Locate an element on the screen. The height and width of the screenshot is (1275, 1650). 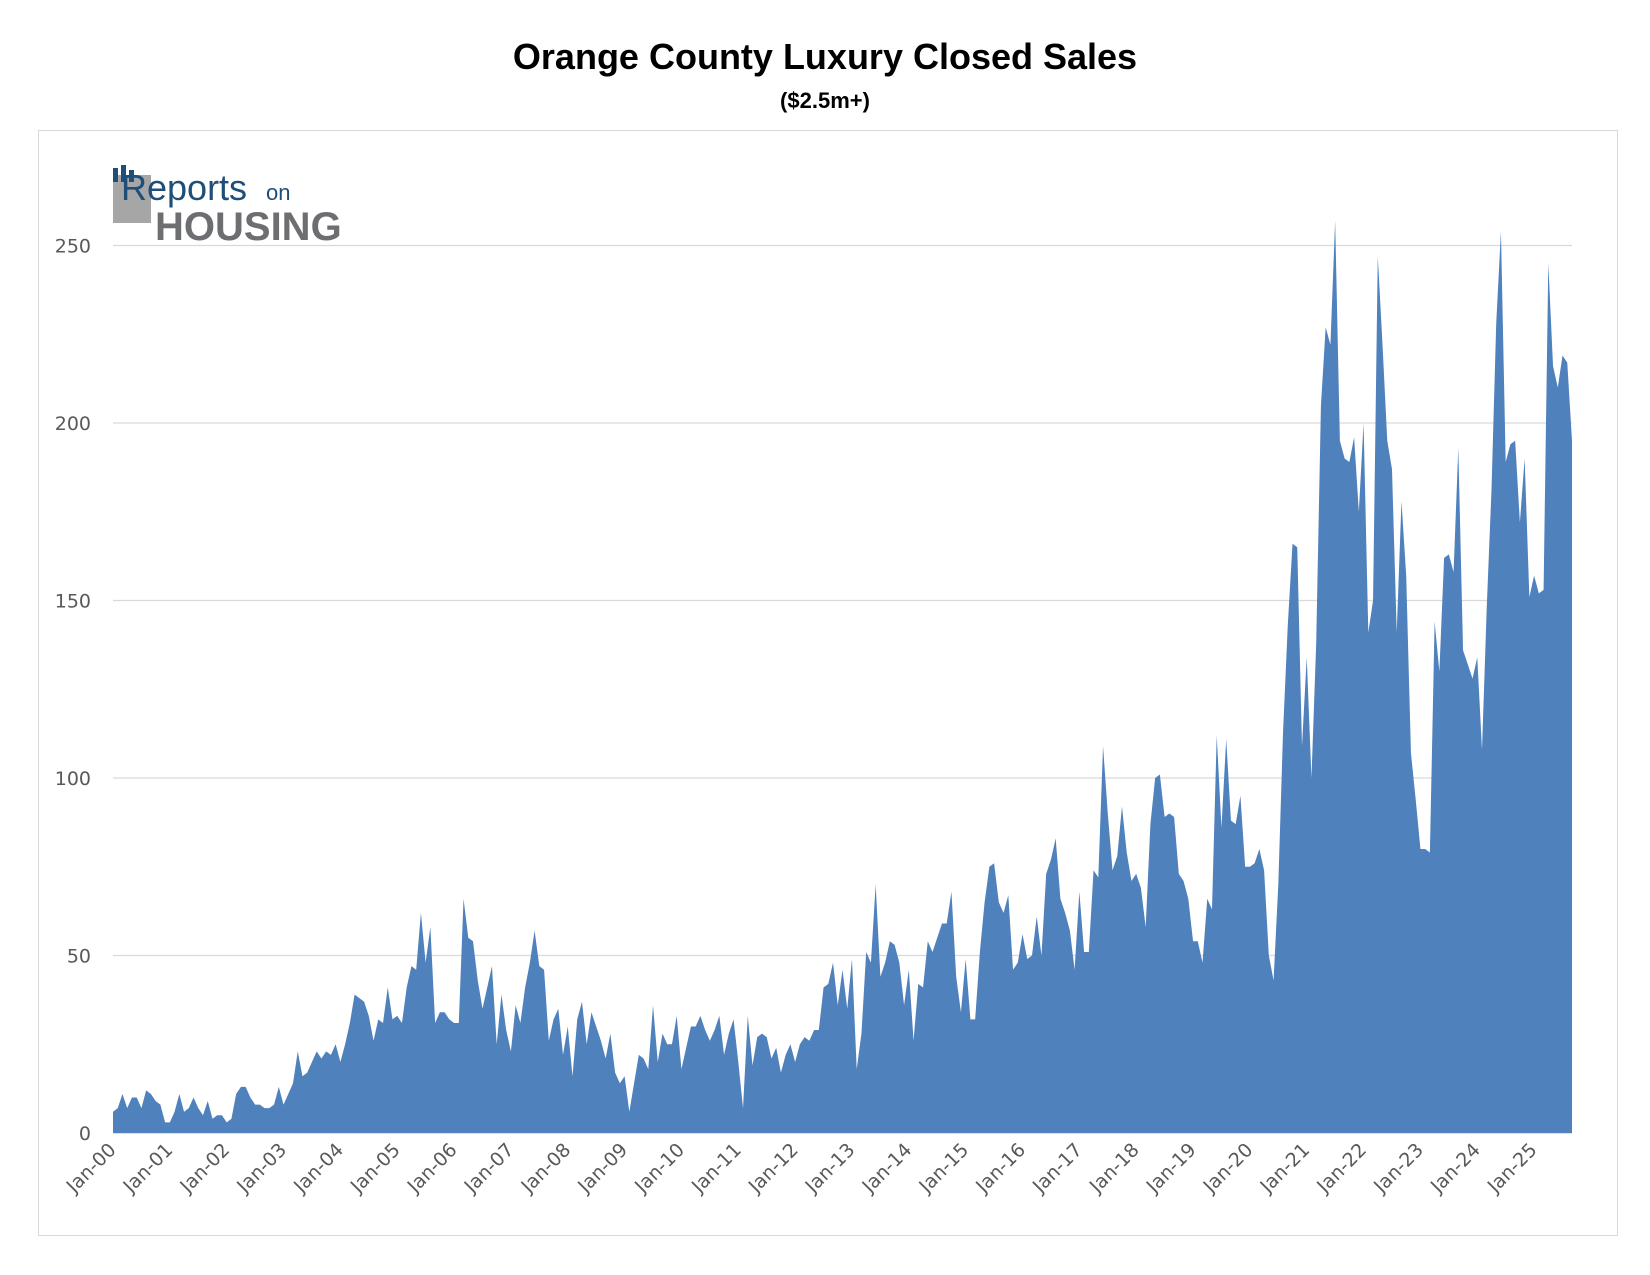
x-tick-label: Jan-07 is located at coordinates (489, 1168).